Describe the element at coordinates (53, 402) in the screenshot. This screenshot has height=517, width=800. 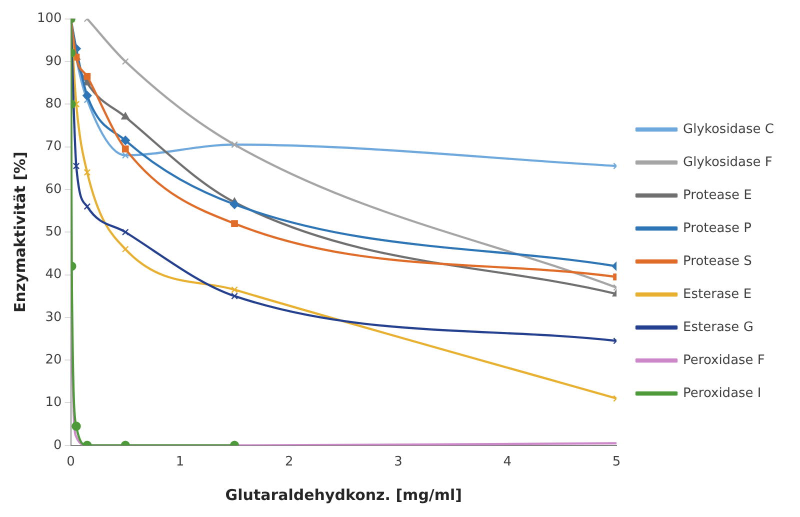
I see `y-tick-label: 10` at that location.